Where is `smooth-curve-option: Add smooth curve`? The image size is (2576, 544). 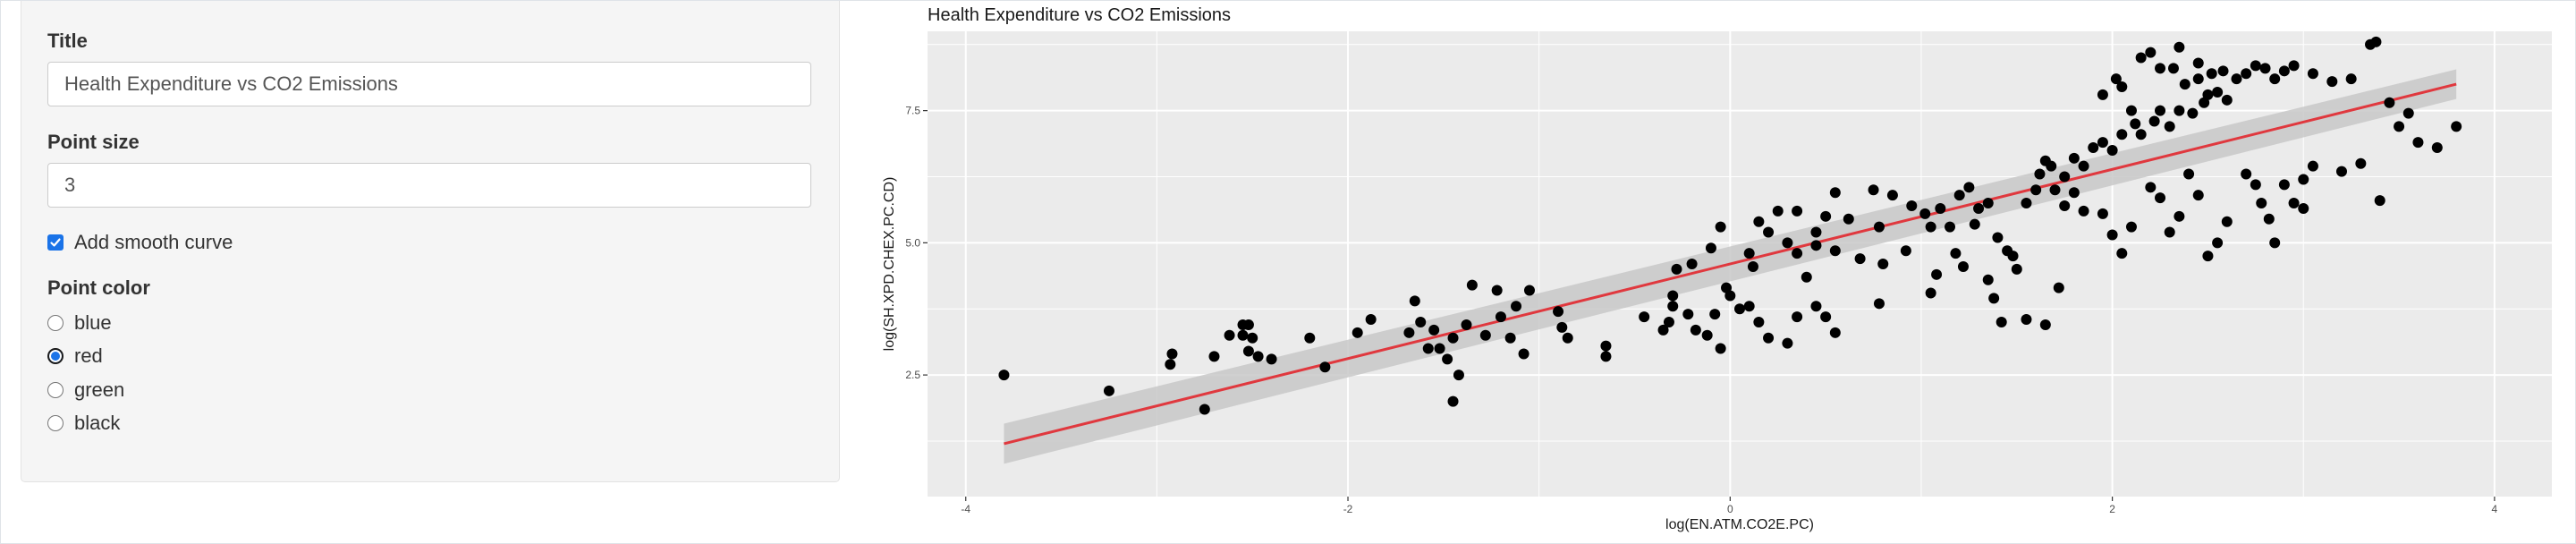
smooth-curve-option: Add smooth curve is located at coordinates (140, 243).